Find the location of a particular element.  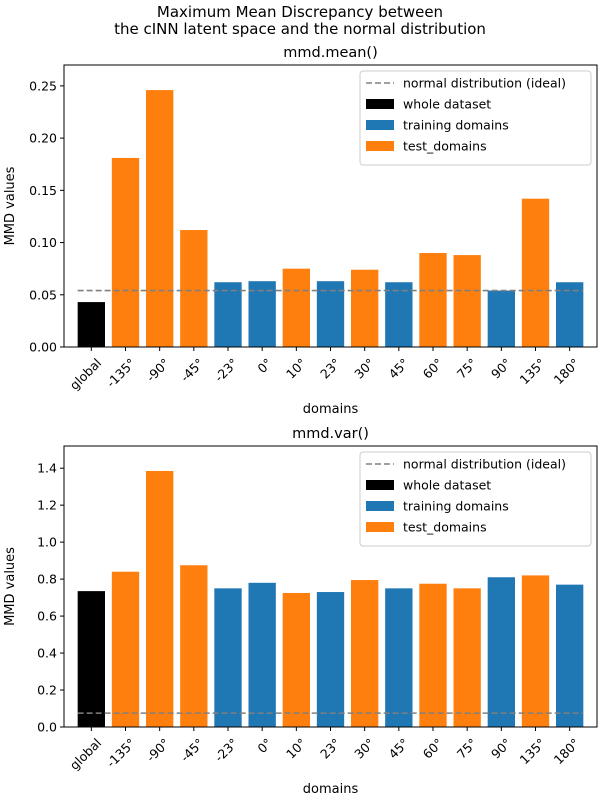

y-tick-label: 0.25 is located at coordinates (43, 85).